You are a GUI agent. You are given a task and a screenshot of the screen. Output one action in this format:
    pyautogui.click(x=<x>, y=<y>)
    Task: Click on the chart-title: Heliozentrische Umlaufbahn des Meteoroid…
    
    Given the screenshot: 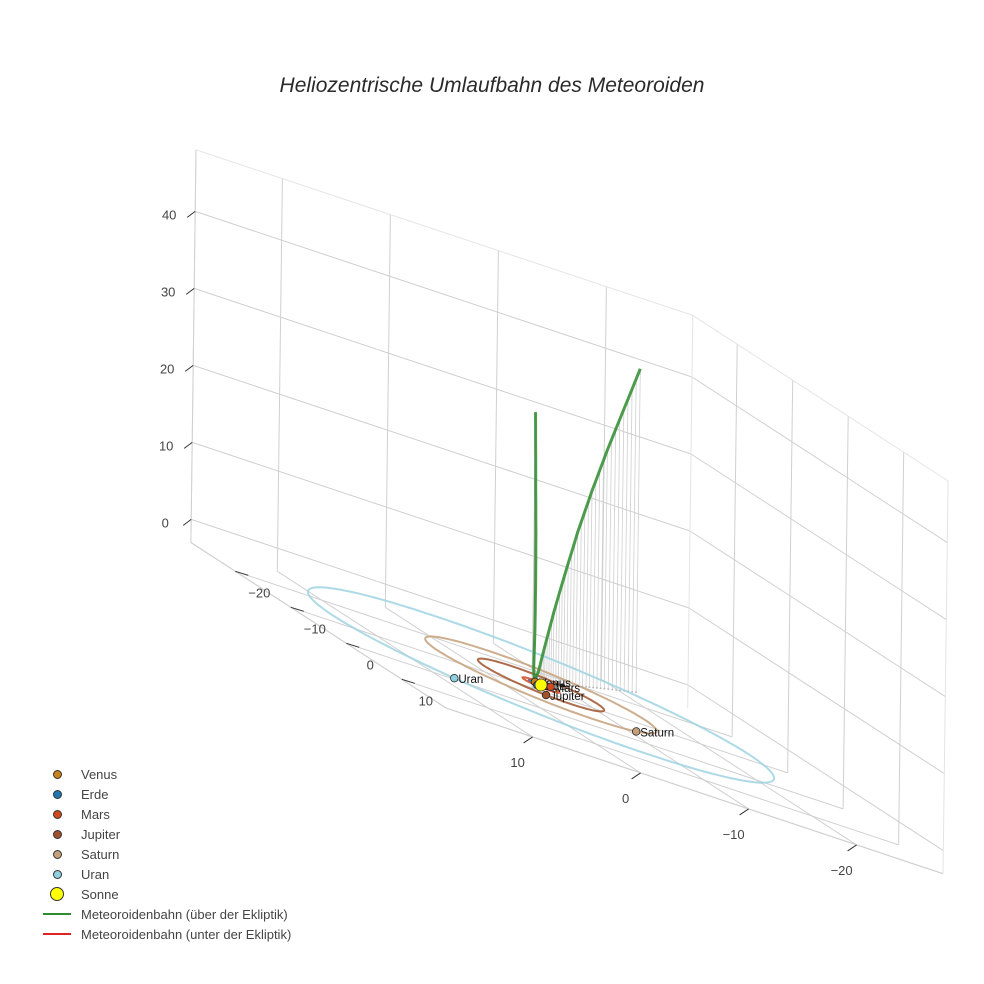 What is the action you would take?
    pyautogui.click(x=492, y=85)
    